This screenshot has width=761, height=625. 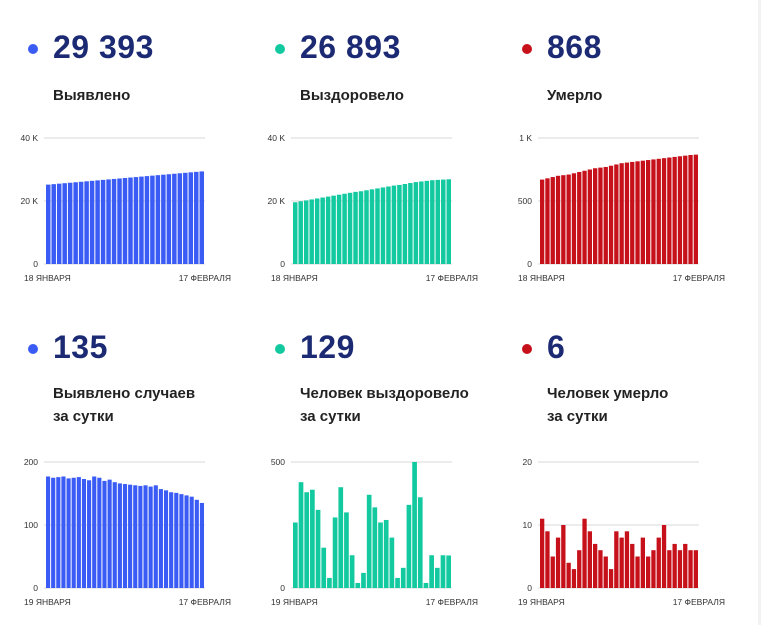 I want to click on y-tick-label: 100, so click(x=31, y=525).